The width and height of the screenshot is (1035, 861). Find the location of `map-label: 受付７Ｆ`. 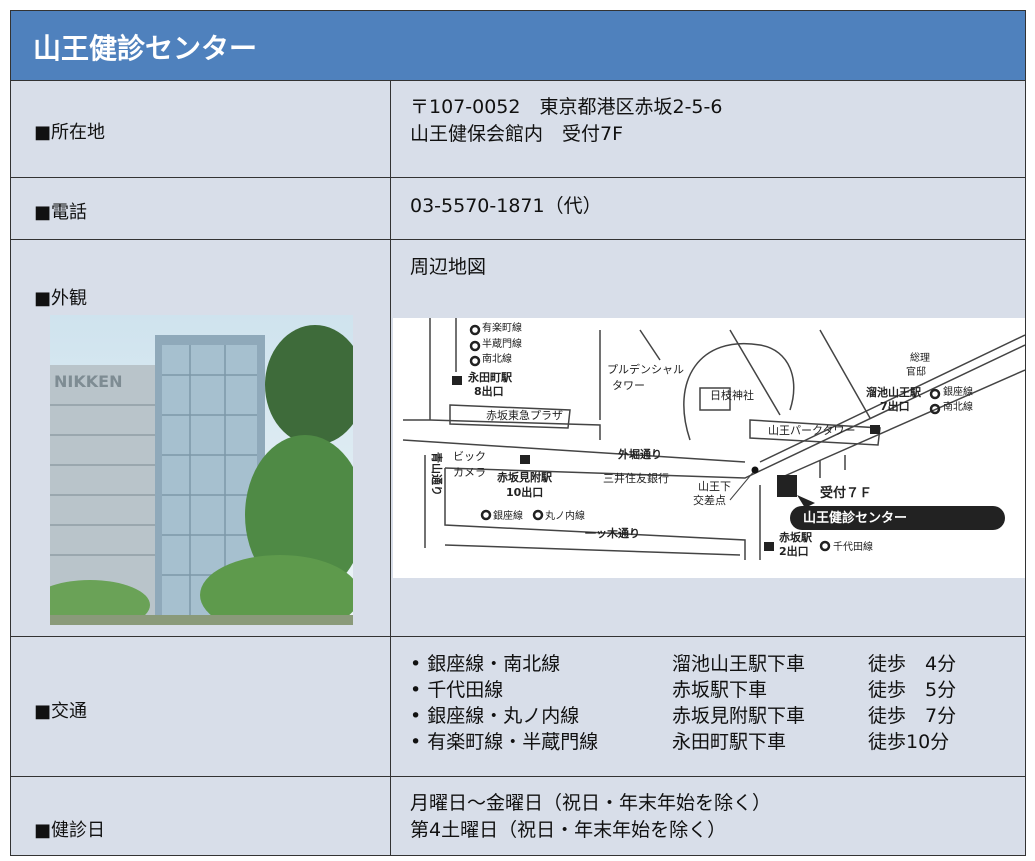

map-label: 受付７Ｆ is located at coordinates (846, 493).